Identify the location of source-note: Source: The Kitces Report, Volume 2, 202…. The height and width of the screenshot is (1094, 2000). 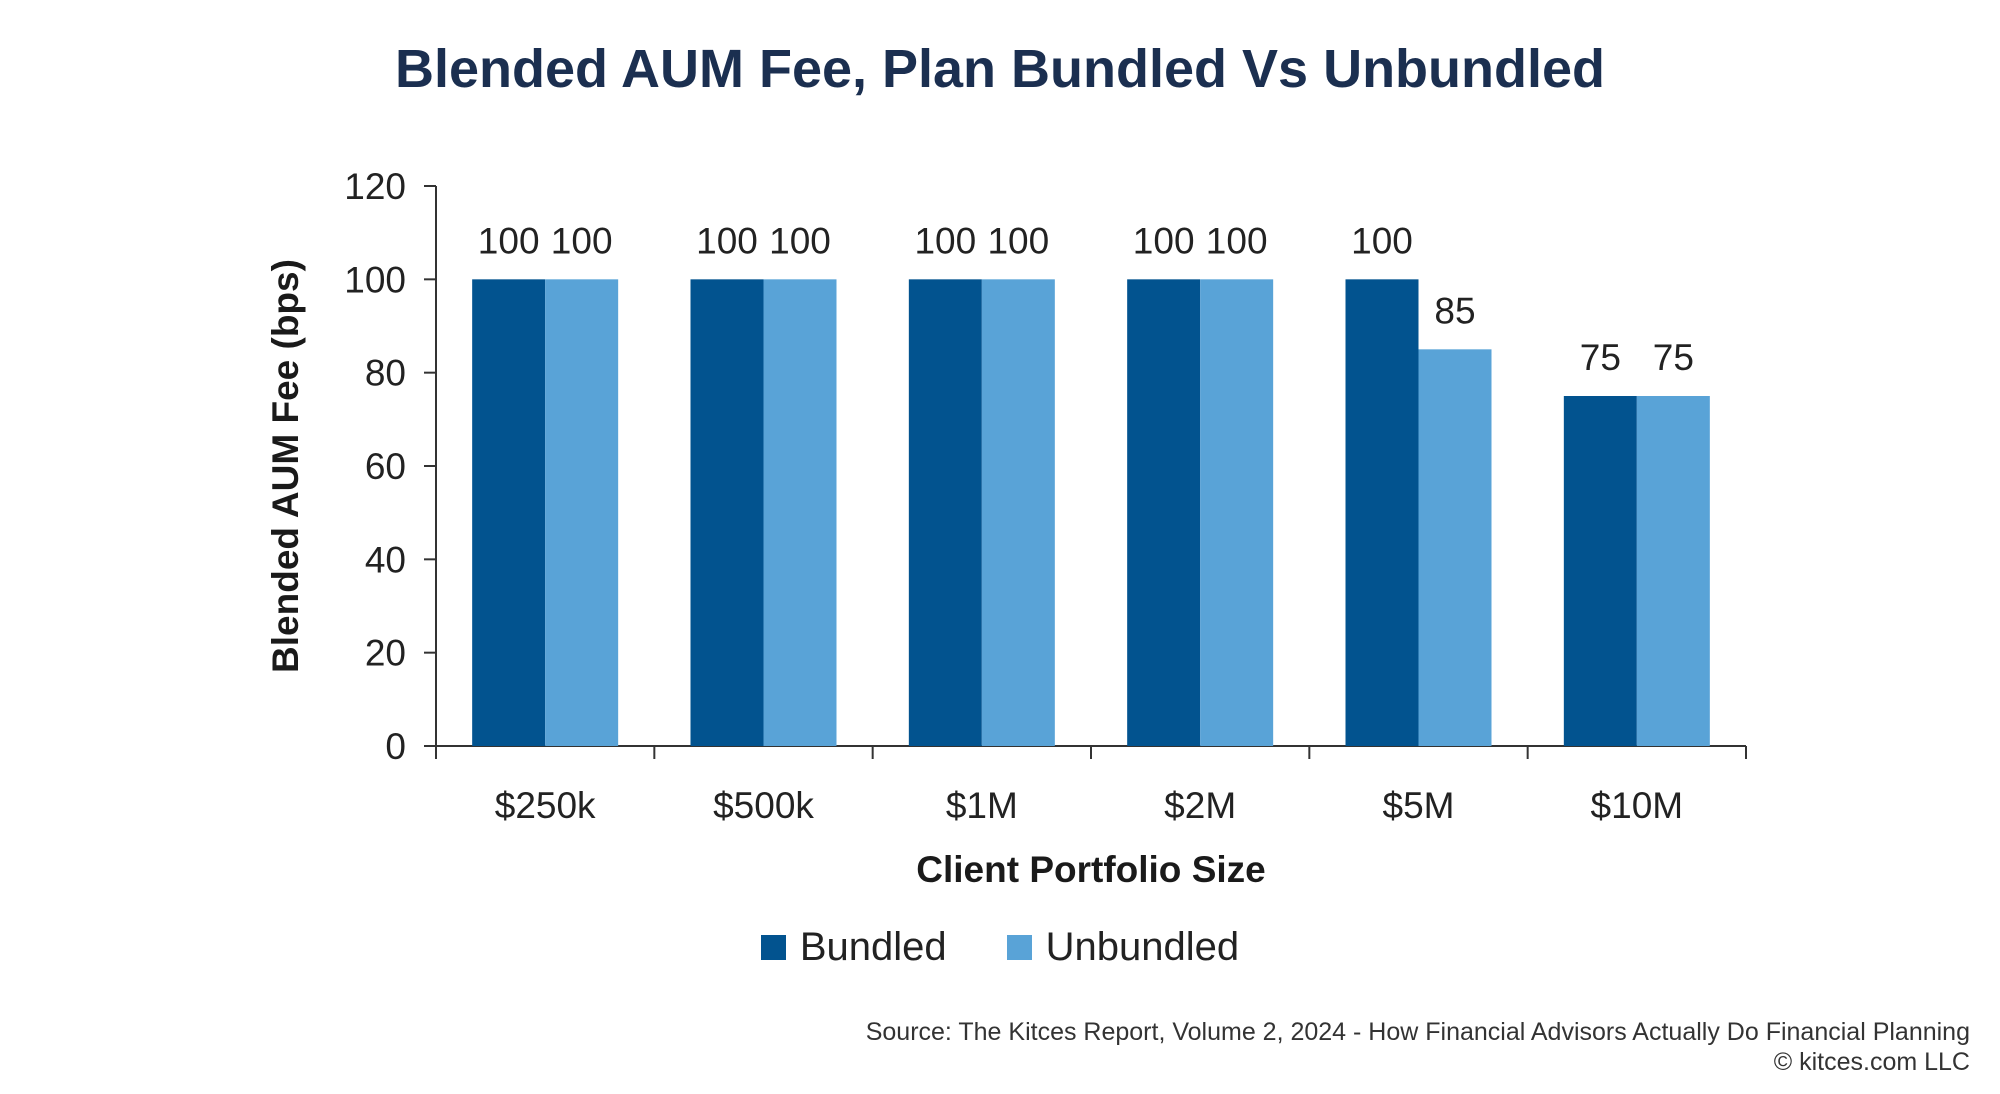
(1418, 1047).